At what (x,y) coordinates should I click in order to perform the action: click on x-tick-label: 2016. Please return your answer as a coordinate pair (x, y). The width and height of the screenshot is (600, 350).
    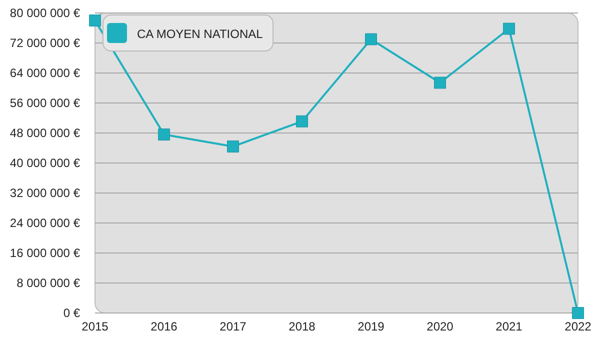
    Looking at the image, I should click on (164, 327).